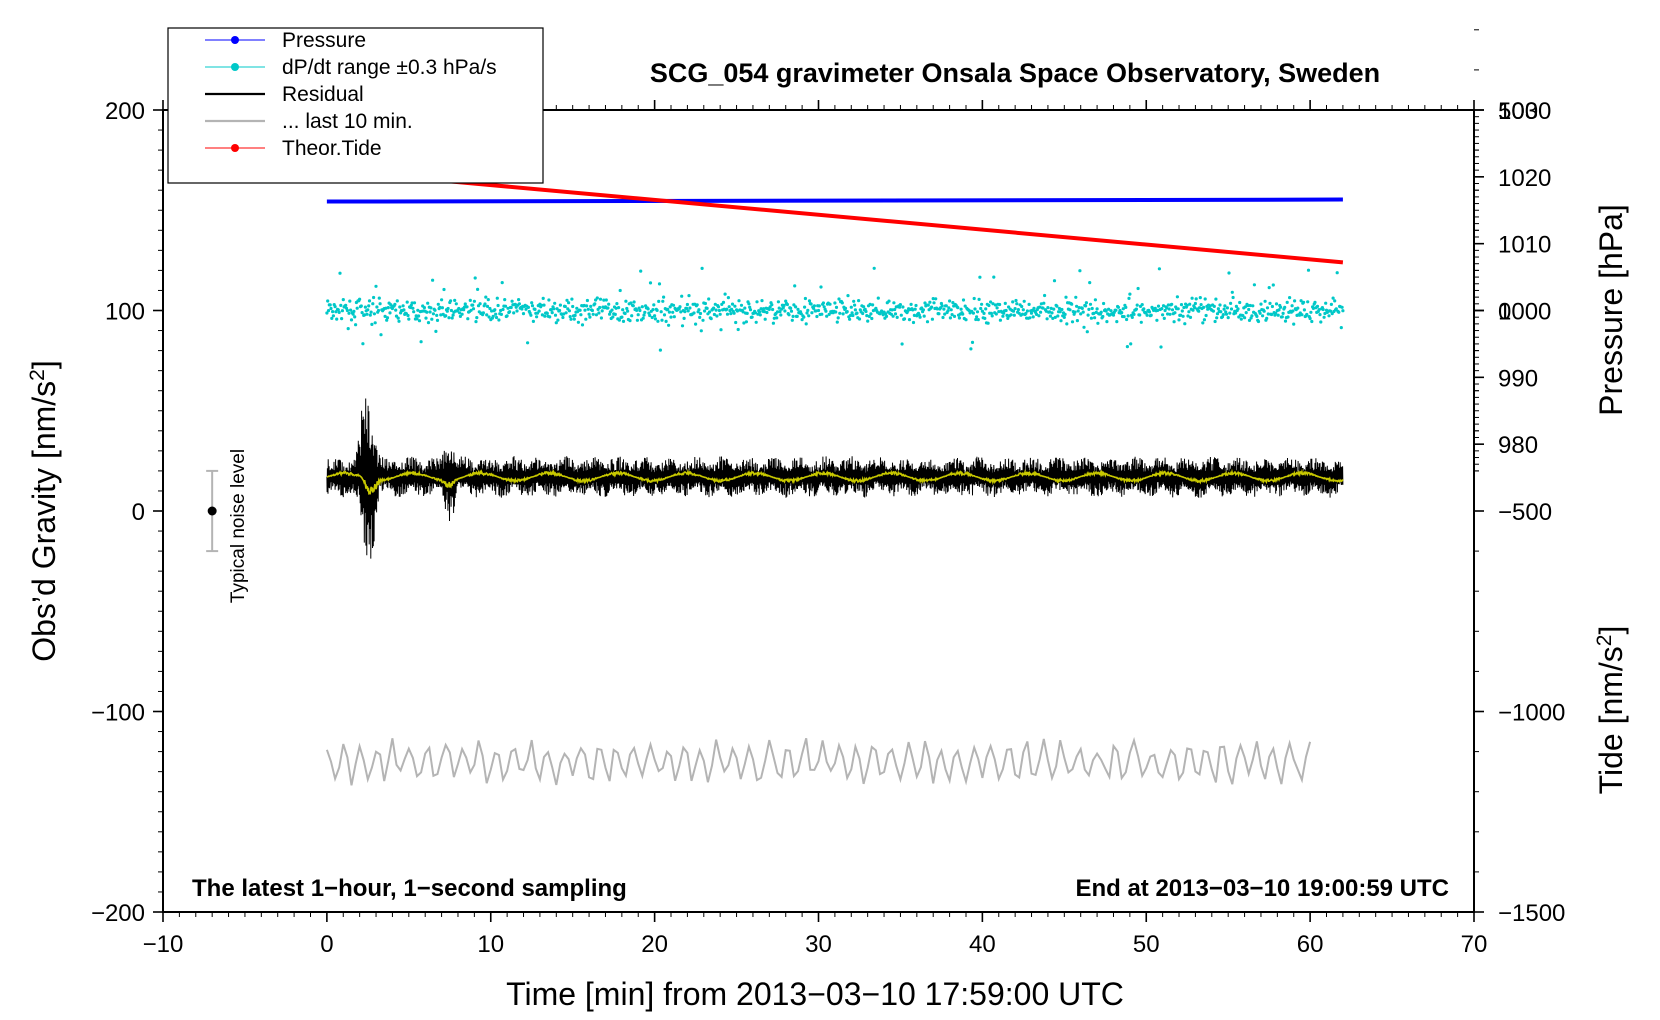 This screenshot has width=1660, height=1020. What do you see at coordinates (1525, 512) in the screenshot?
I see `tide-tick-label: −500` at bounding box center [1525, 512].